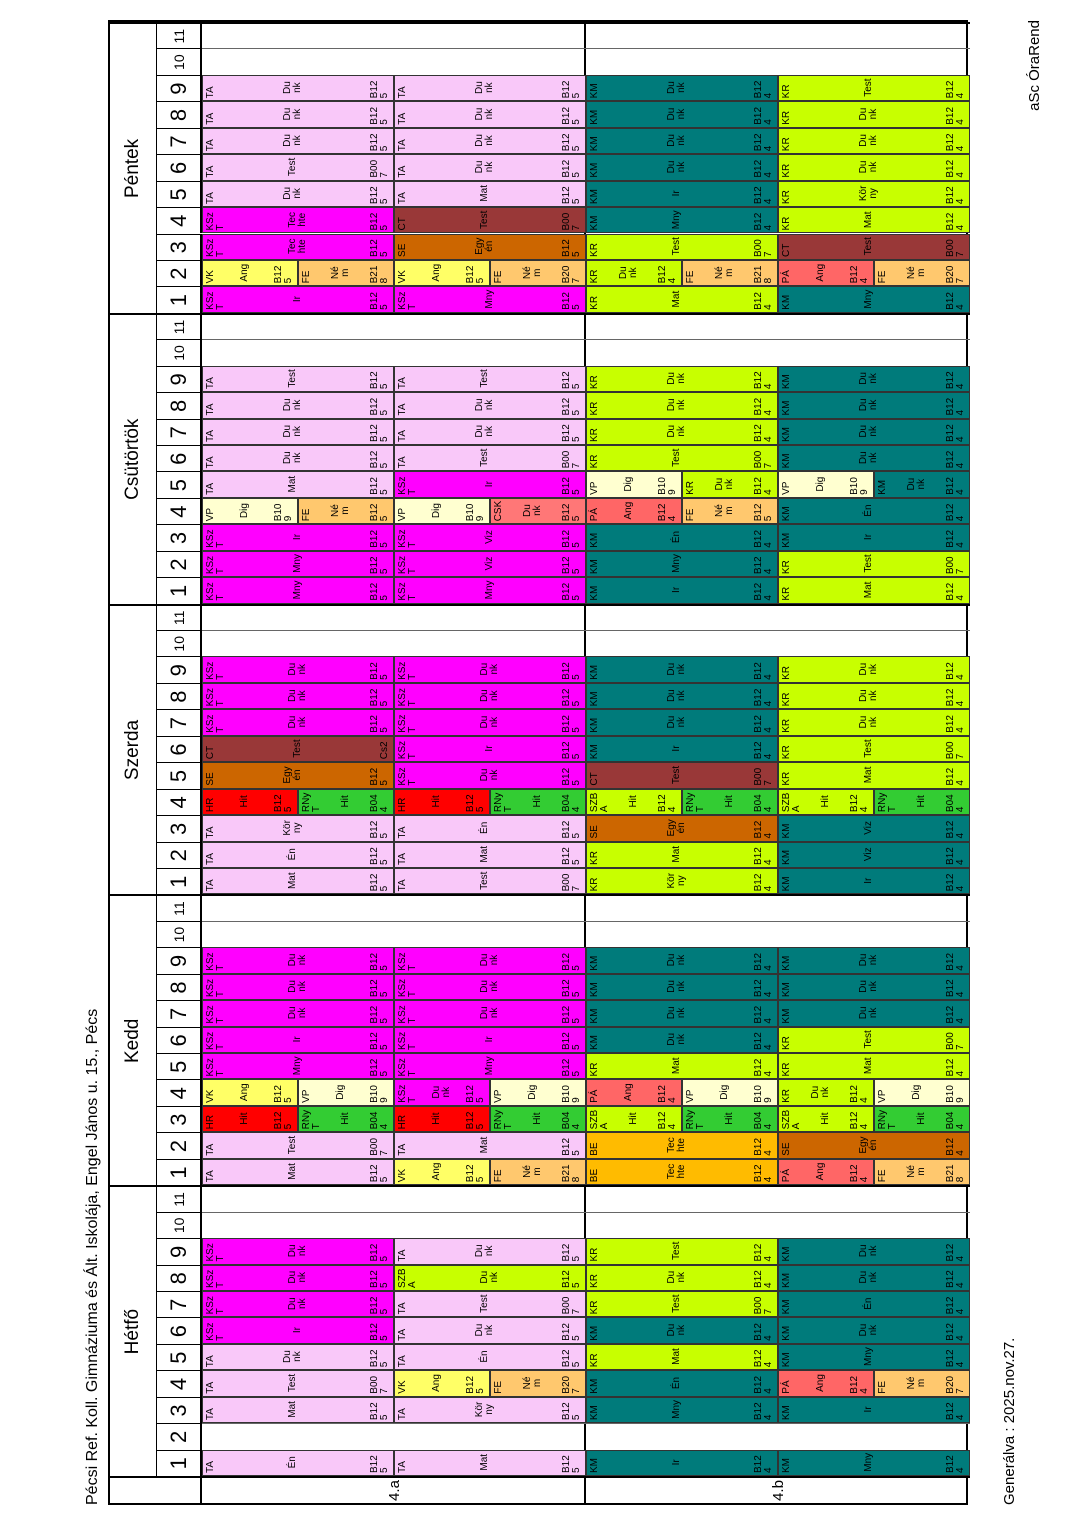 The height and width of the screenshot is (1528, 1080). I want to click on lesson-cell: VK Ang B12 5, so click(250, 1092).